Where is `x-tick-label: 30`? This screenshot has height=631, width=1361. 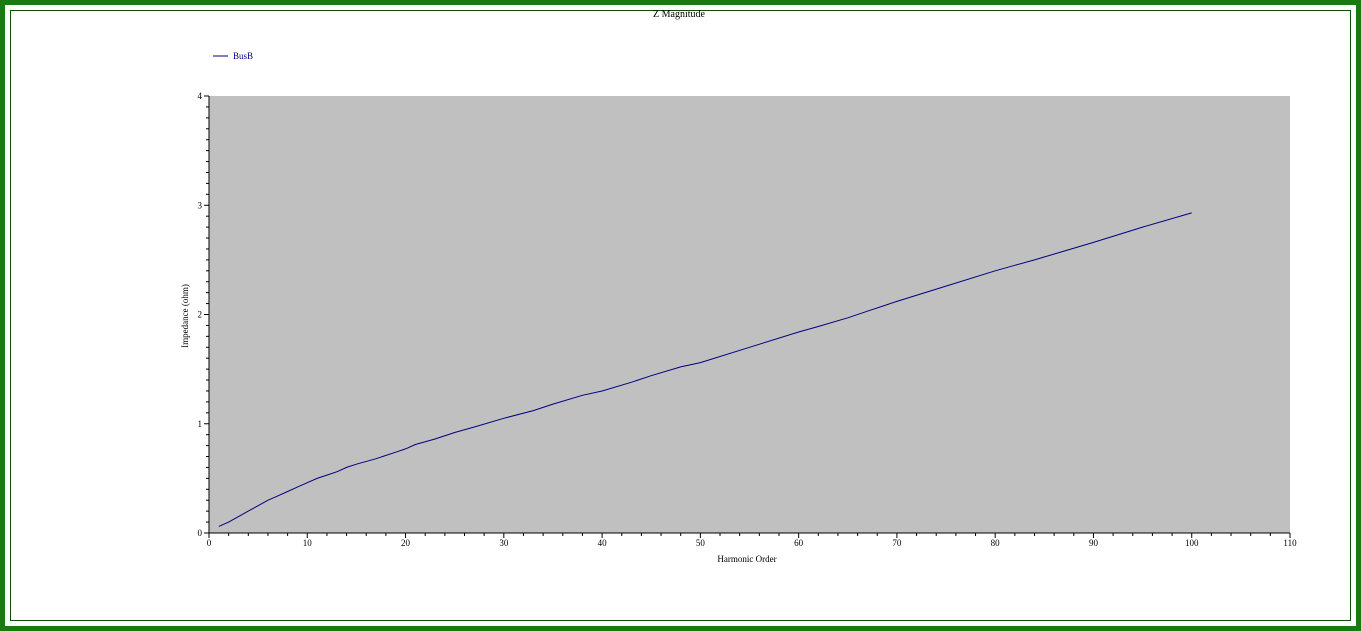
x-tick-label: 30 is located at coordinates (504, 543).